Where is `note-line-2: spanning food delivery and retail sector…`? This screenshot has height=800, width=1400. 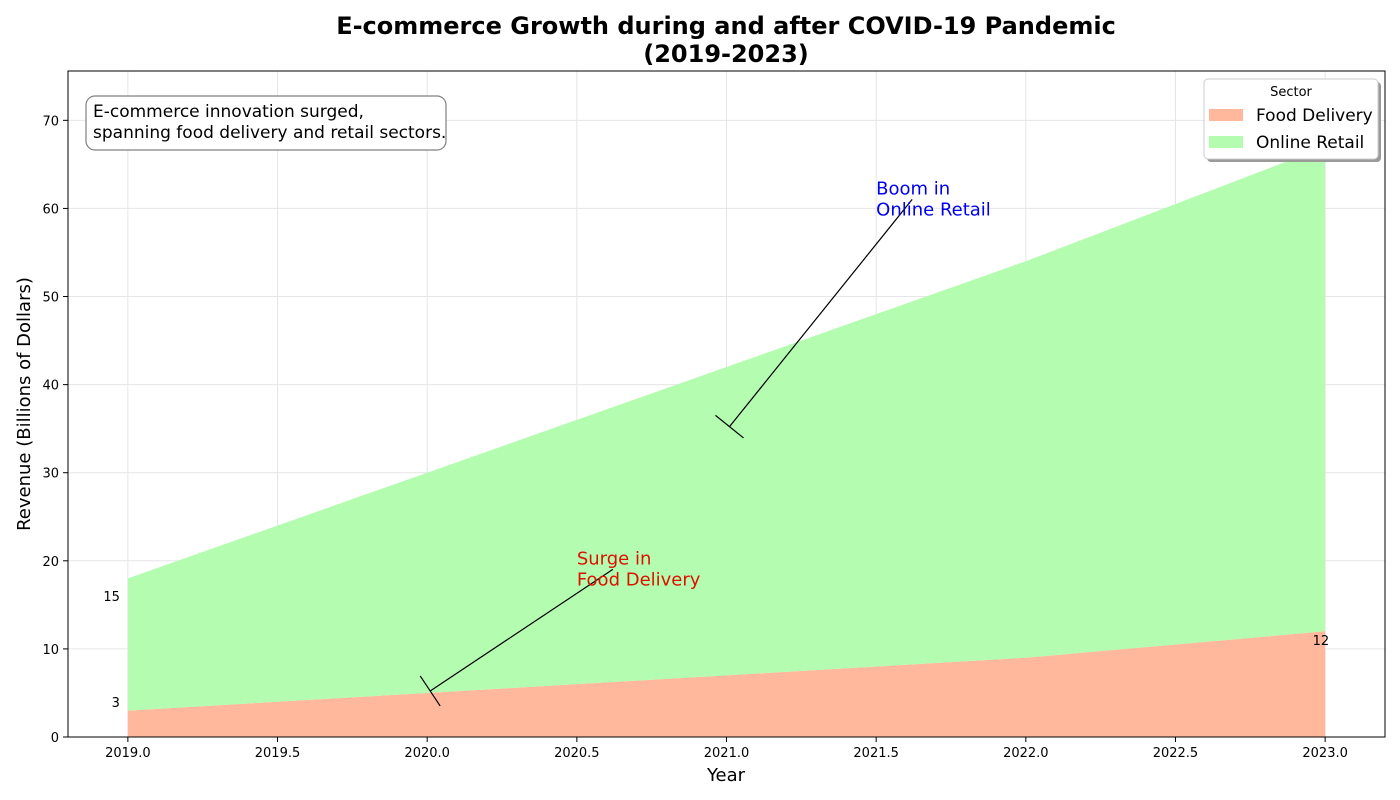 note-line-2: spanning food delivery and retail sector… is located at coordinates (269, 133).